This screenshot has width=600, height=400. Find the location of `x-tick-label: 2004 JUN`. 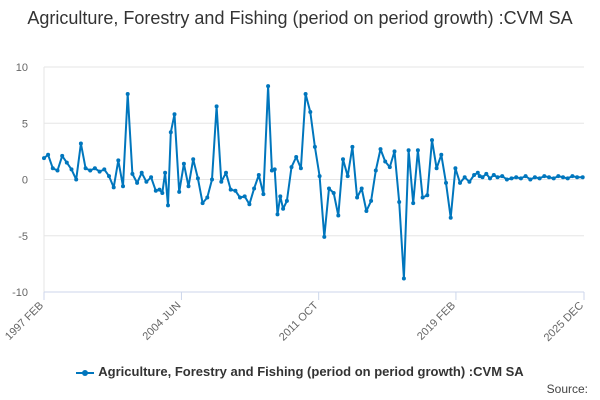

x-tick-label: 2004 JUN is located at coordinates (161, 321).